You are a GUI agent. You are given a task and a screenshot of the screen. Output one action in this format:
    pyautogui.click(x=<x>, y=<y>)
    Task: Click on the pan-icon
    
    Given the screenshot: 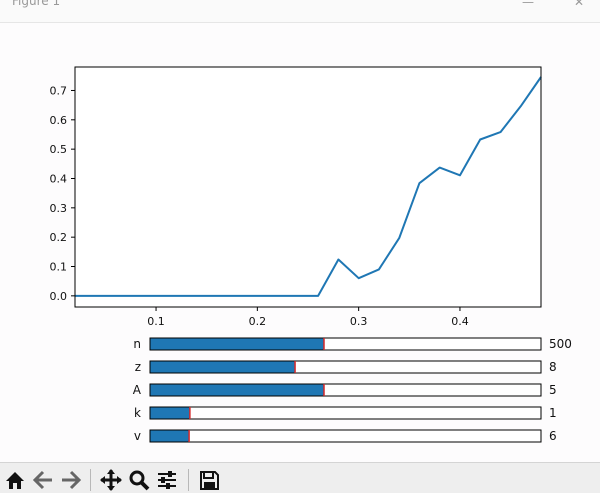 What is the action you would take?
    pyautogui.click(x=111, y=480)
    